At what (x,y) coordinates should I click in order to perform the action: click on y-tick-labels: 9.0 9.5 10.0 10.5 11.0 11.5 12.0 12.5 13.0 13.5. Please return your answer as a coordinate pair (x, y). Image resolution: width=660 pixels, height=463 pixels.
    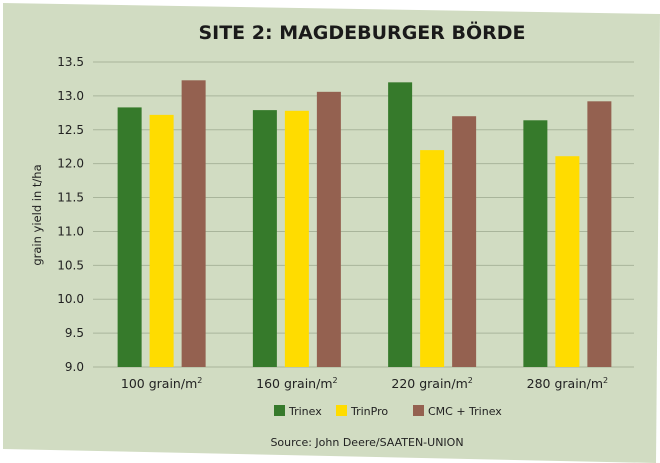
    Looking at the image, I should click on (70, 214).